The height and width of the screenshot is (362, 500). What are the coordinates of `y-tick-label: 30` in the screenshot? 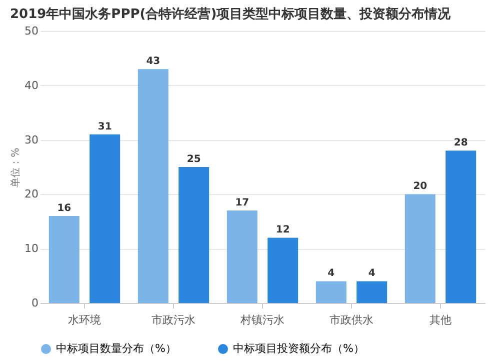 It's located at (31, 139).